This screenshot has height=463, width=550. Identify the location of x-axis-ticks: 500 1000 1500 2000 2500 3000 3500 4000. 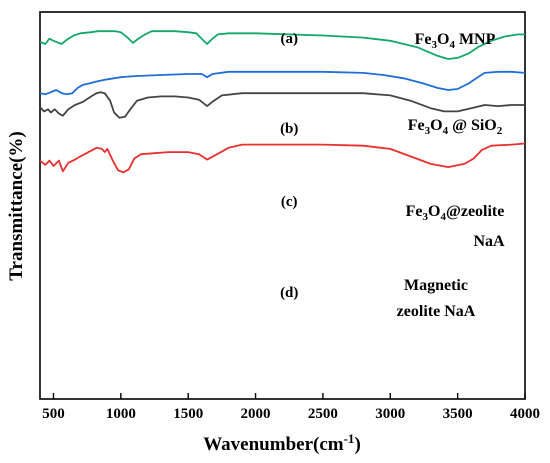
(291, 407).